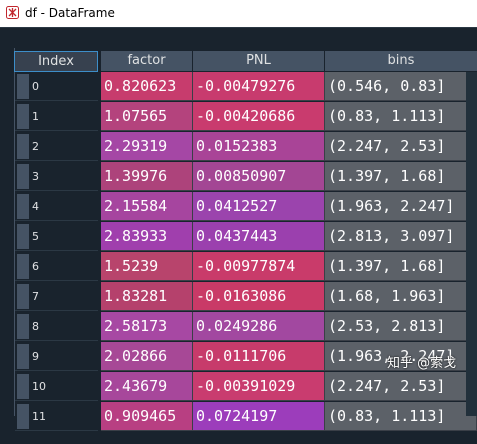  What do you see at coordinates (56, 416) in the screenshot?
I see `index-cell: 11` at bounding box center [56, 416].